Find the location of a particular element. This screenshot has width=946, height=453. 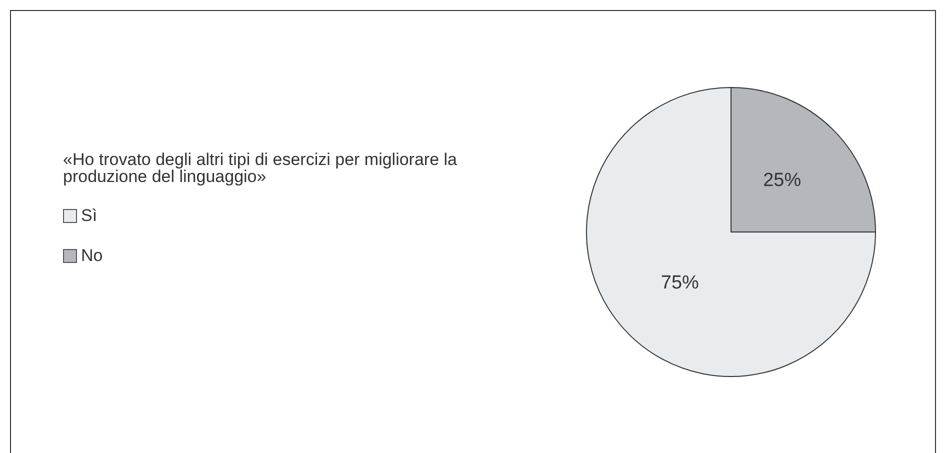

legend-title: «Ho trovato degli altri tipi di esercizi per migliorare la produzione del linguaggio» is located at coordinates (260, 168).